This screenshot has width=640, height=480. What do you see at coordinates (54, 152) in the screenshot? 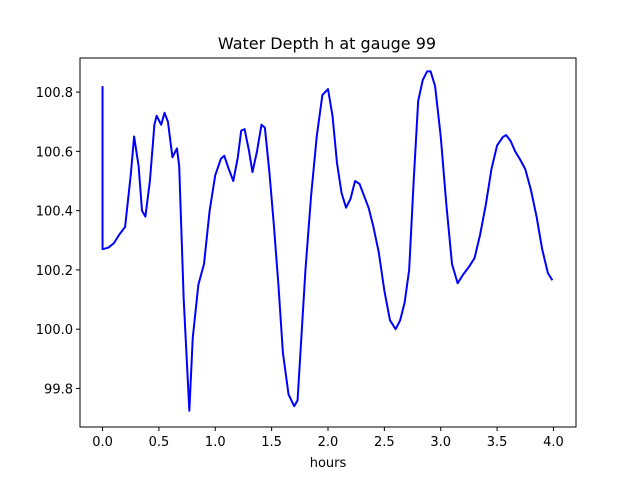
I see `y-tick-label: 100.6` at bounding box center [54, 152].